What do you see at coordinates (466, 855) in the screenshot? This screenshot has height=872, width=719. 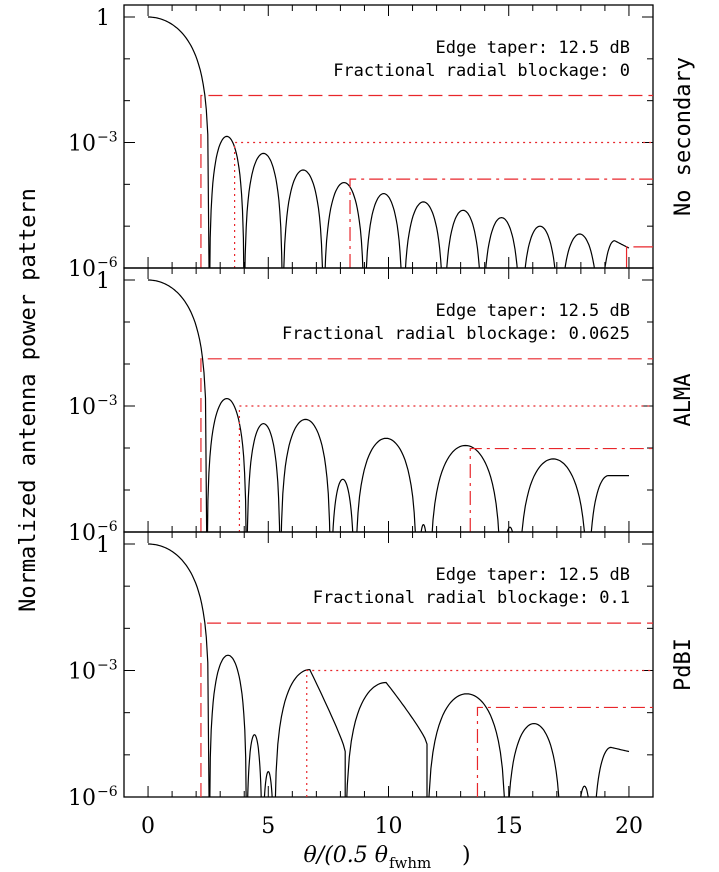 I see `x-axis-label-close: )` at bounding box center [466, 855].